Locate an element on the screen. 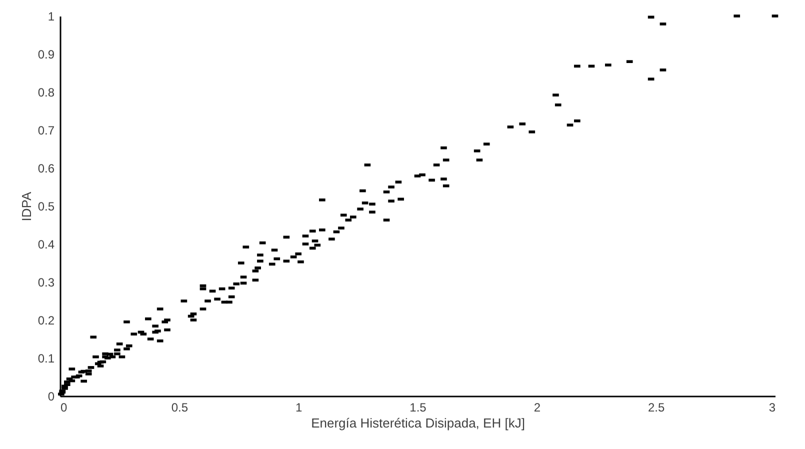  y-tick-label: 0.6 is located at coordinates (46, 169).